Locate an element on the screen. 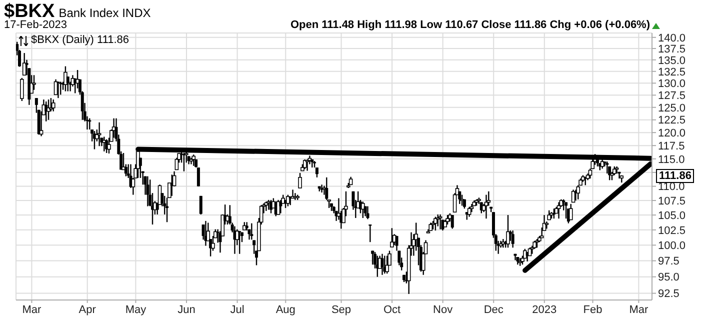  y-tick-label: 137.5 is located at coordinates (672, 49).